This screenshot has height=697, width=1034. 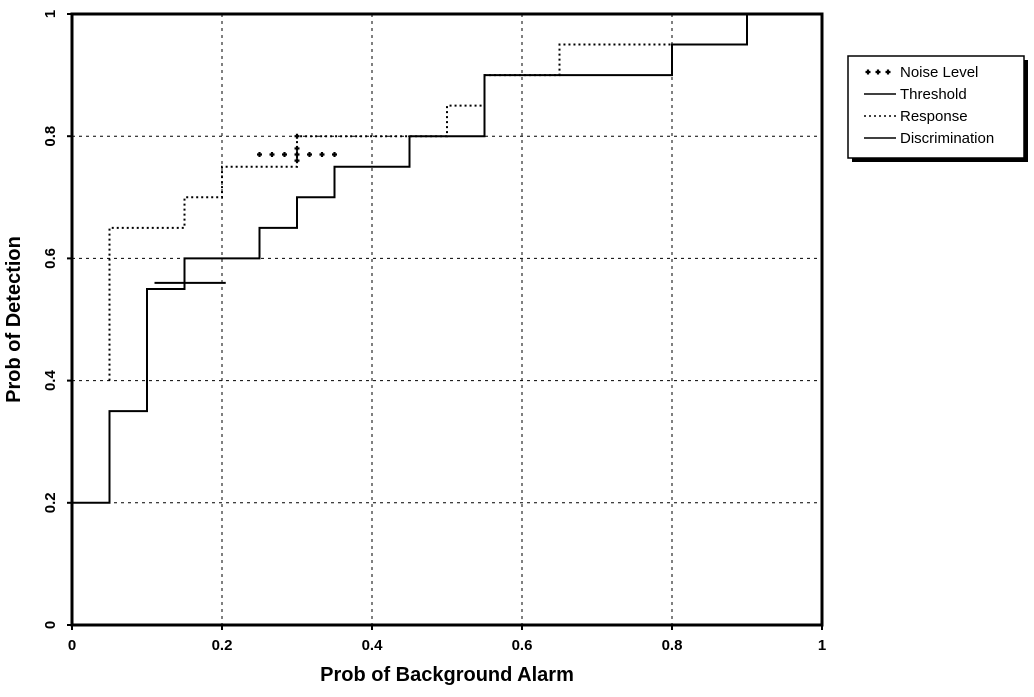 I want to click on y-tick-label: 0.4, so click(x=50, y=381).